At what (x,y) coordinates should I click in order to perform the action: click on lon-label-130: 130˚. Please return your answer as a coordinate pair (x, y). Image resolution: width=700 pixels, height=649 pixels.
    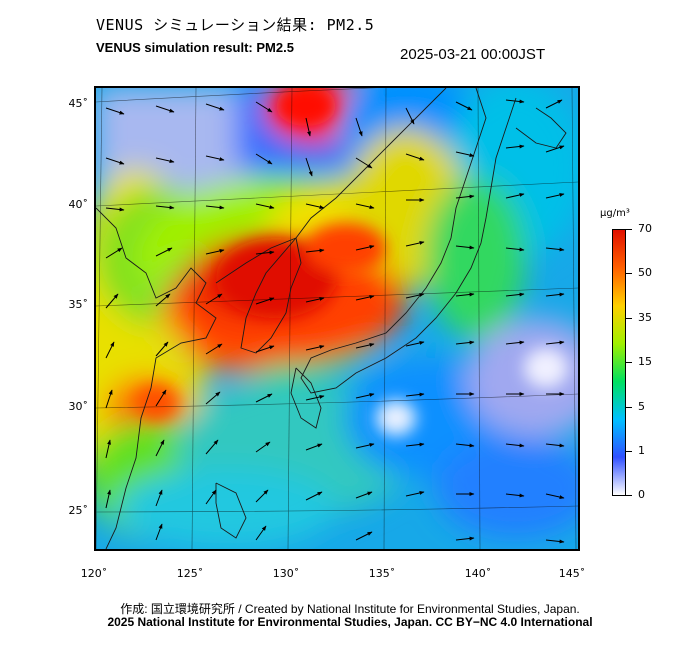
    Looking at the image, I should click on (286, 573).